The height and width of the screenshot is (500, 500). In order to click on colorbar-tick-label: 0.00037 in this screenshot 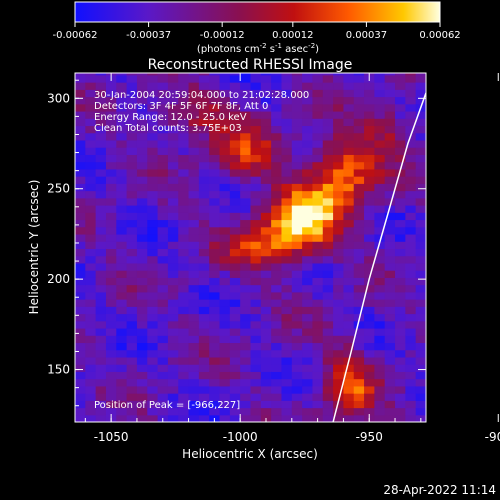, I will do `click(366, 35)`.